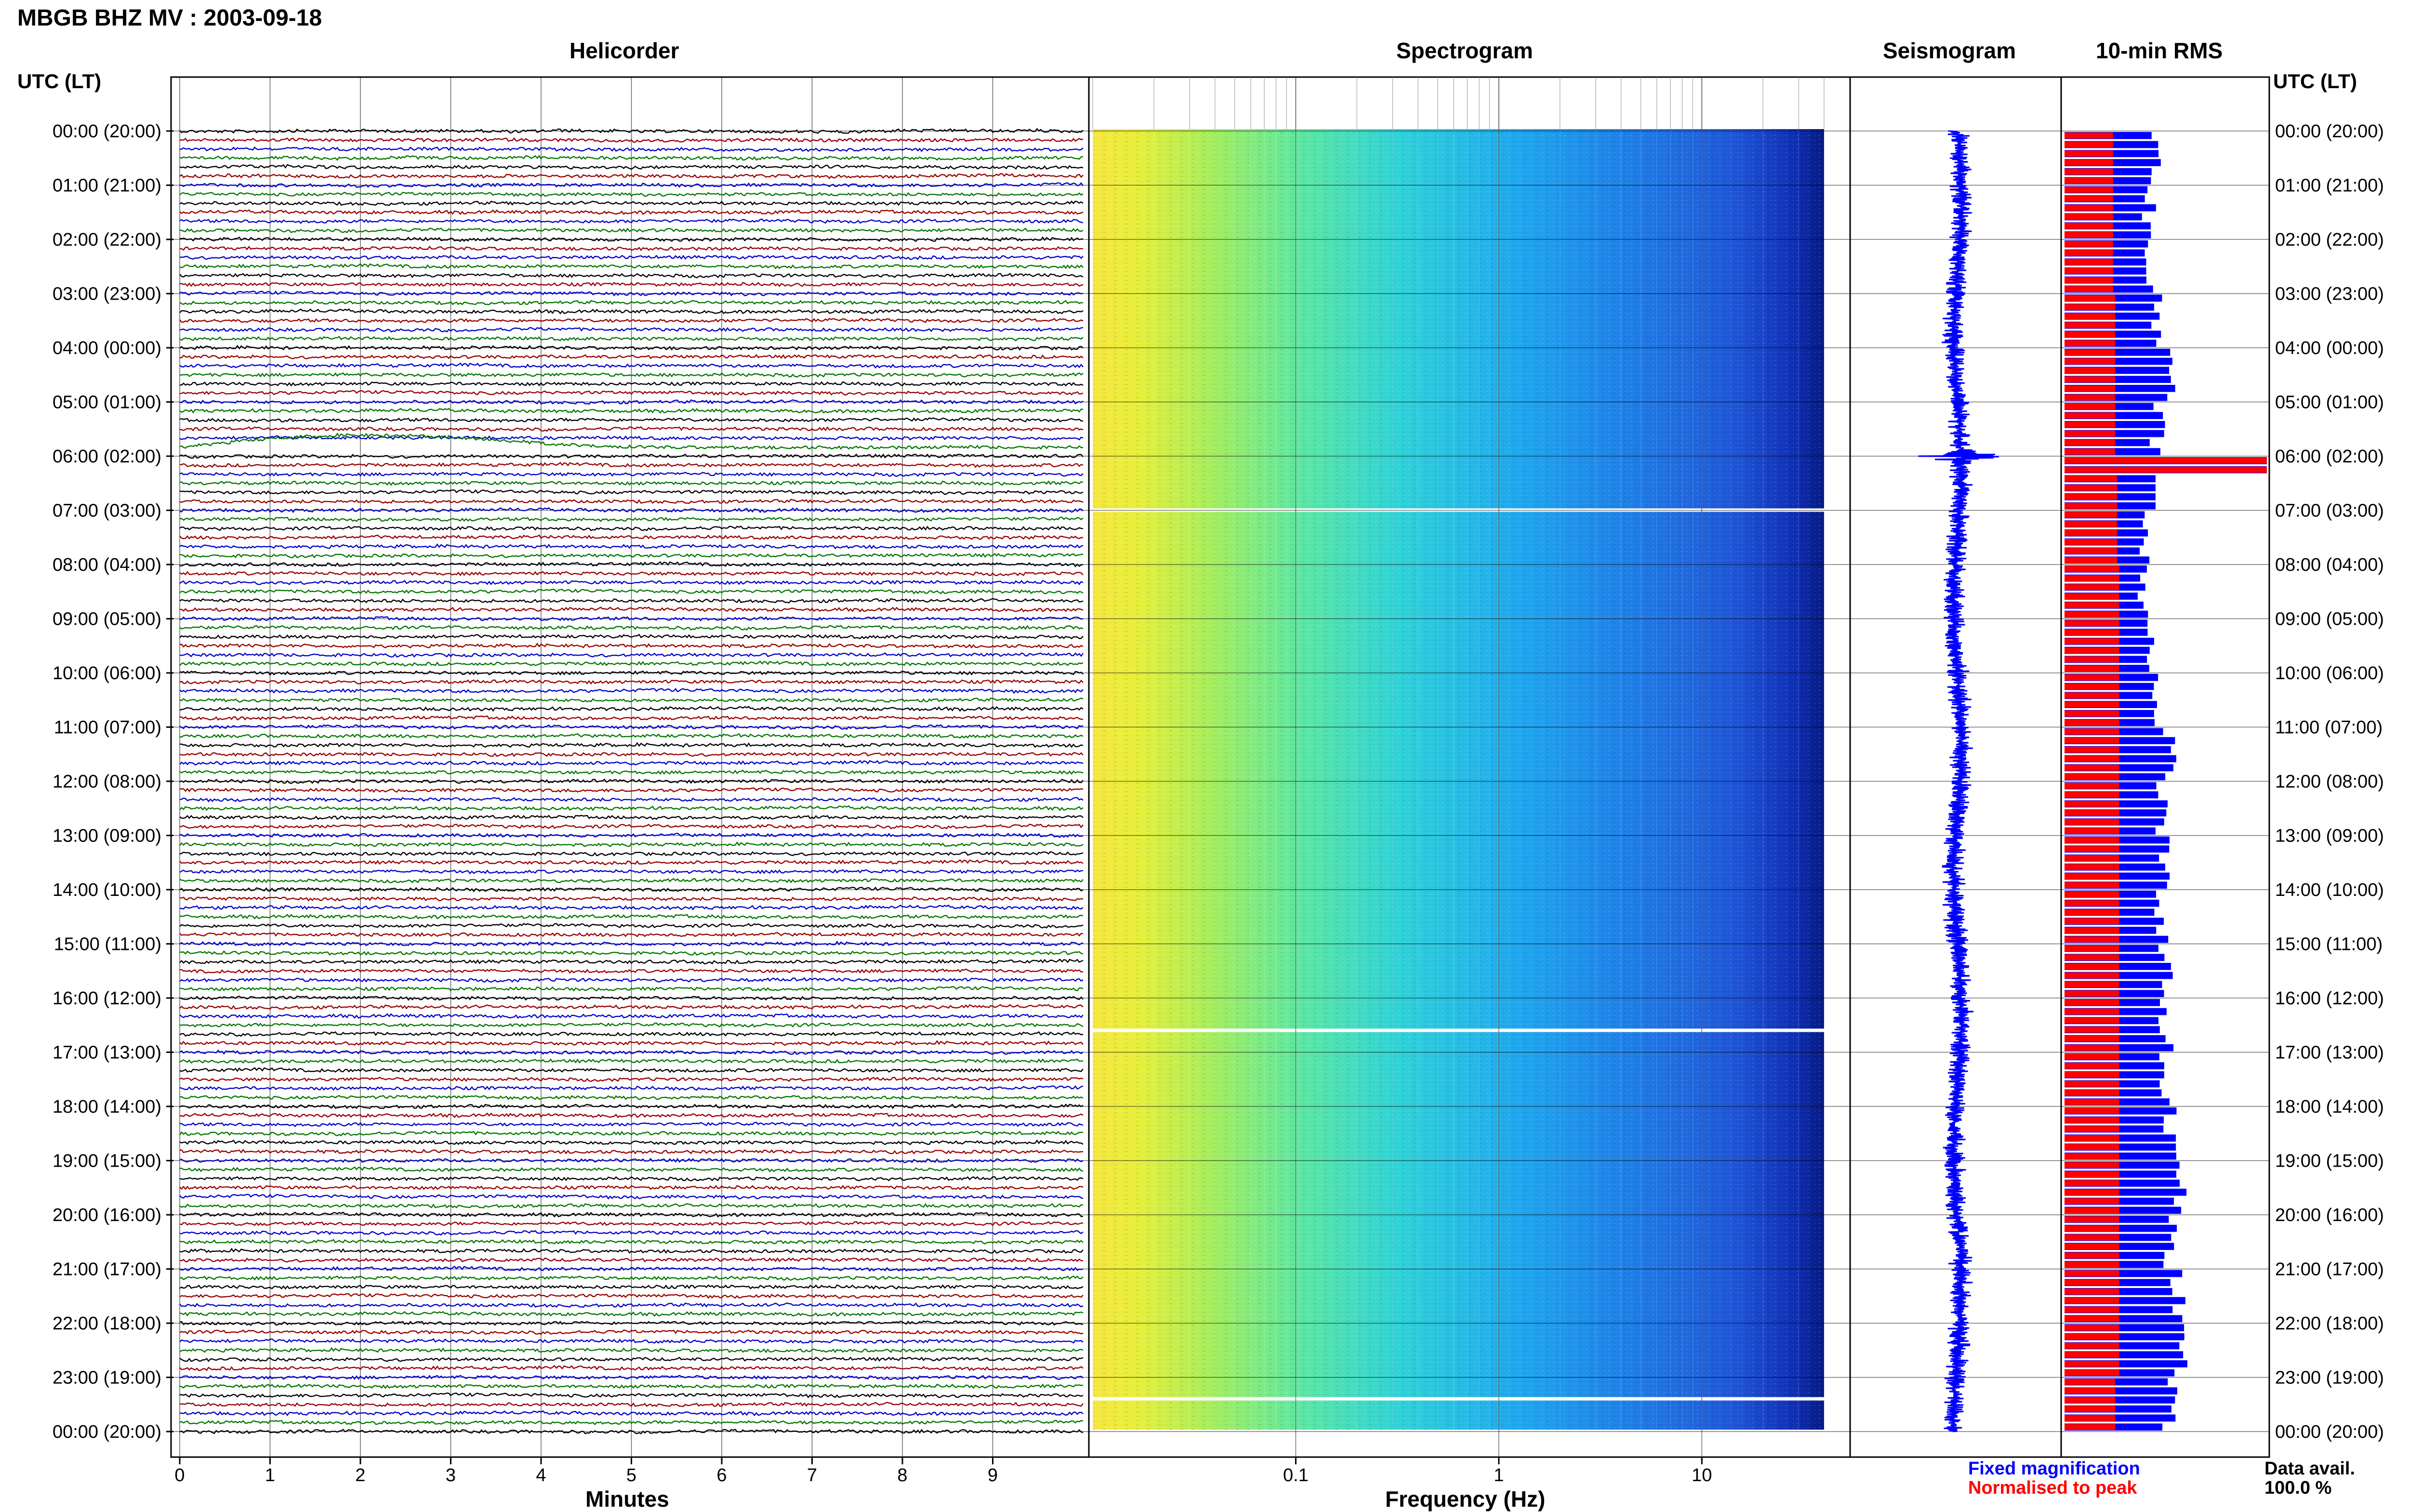  I want to click on minute-tick-label: 5, so click(631, 1475).